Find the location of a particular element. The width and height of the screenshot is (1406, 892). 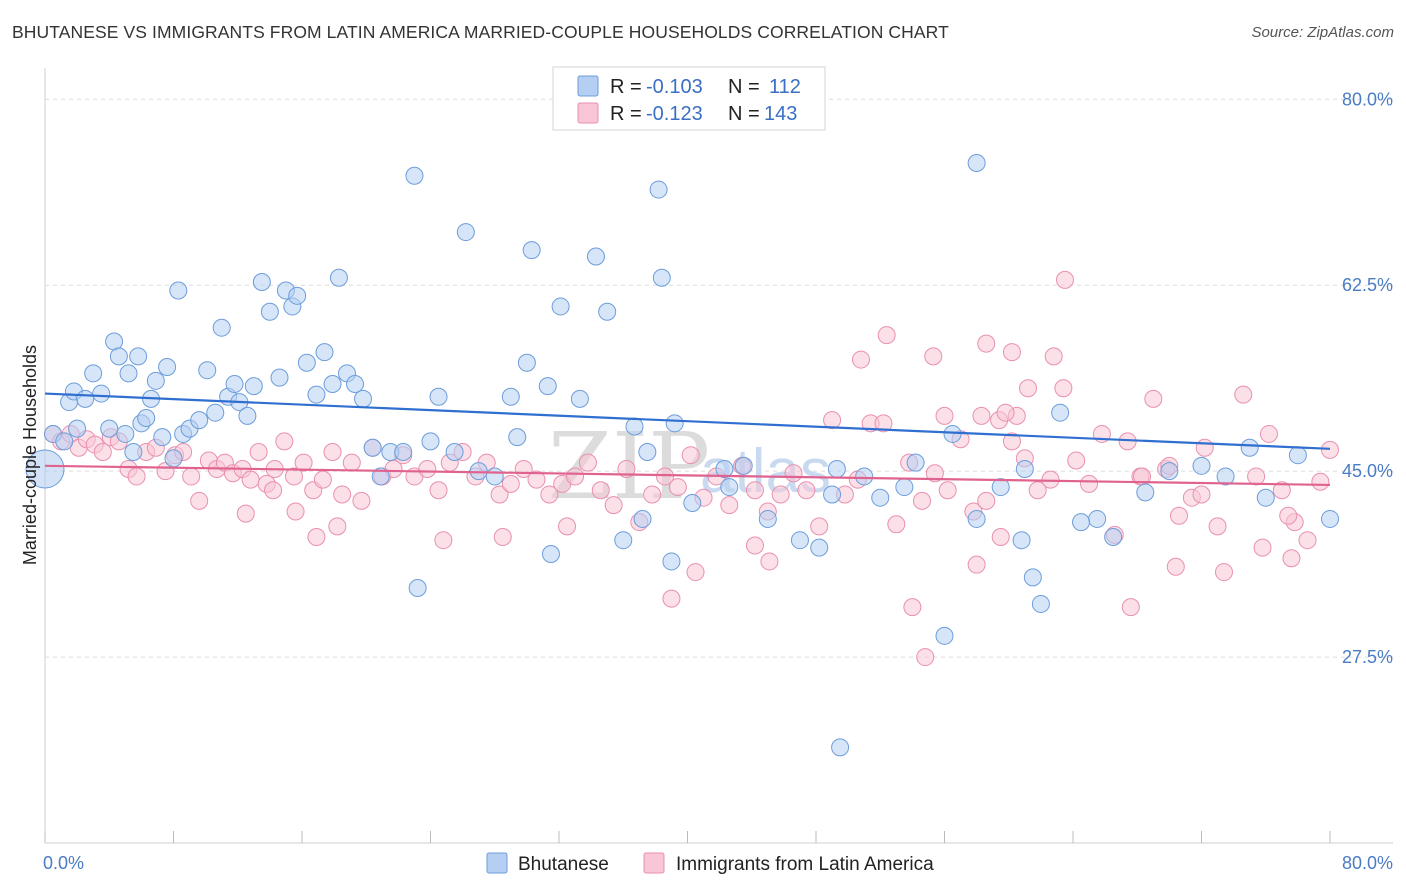

trend-lines is located at coordinates (687, 439).